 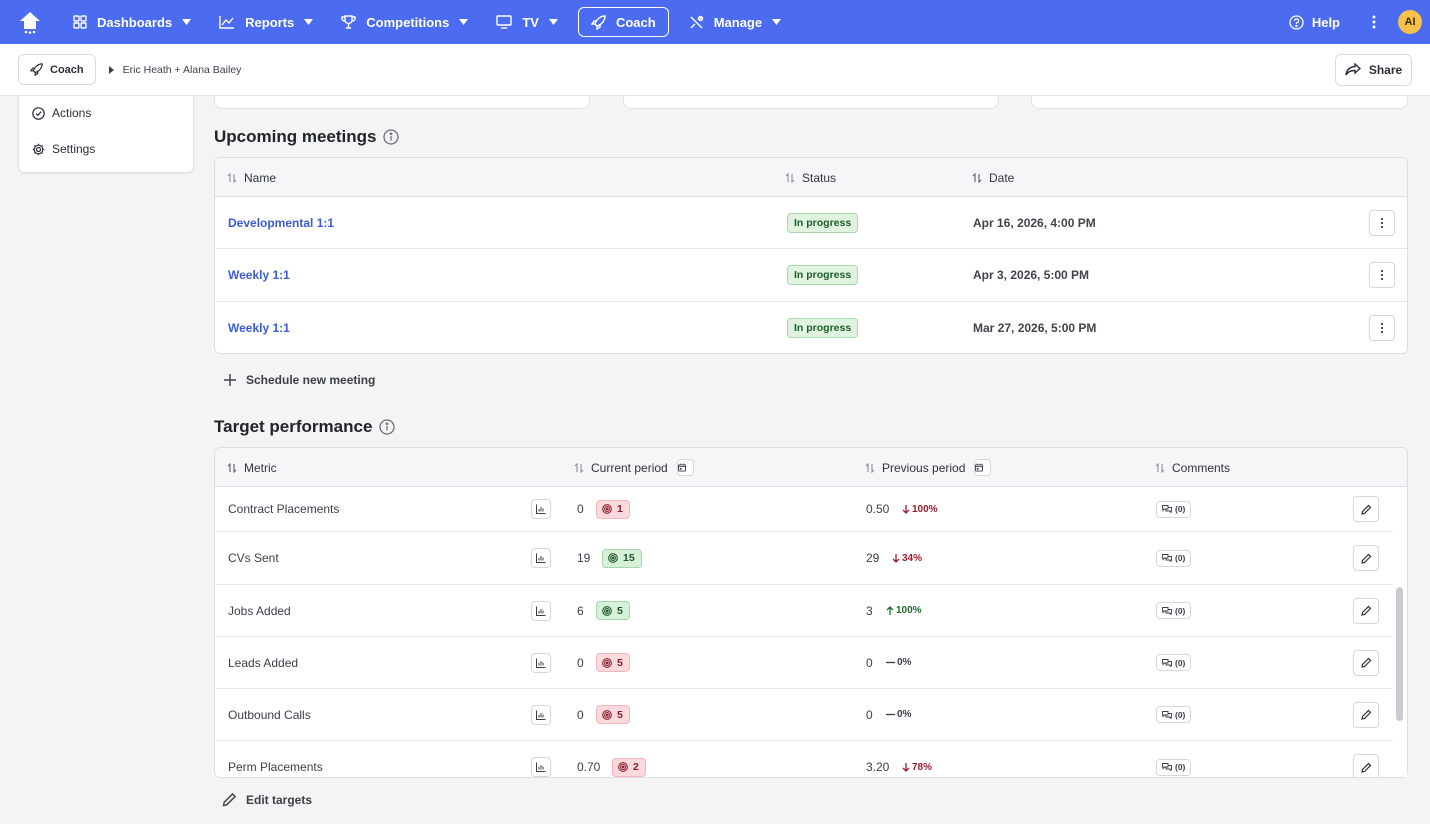 What do you see at coordinates (553, 22) in the screenshot?
I see `caret-down-icon` at bounding box center [553, 22].